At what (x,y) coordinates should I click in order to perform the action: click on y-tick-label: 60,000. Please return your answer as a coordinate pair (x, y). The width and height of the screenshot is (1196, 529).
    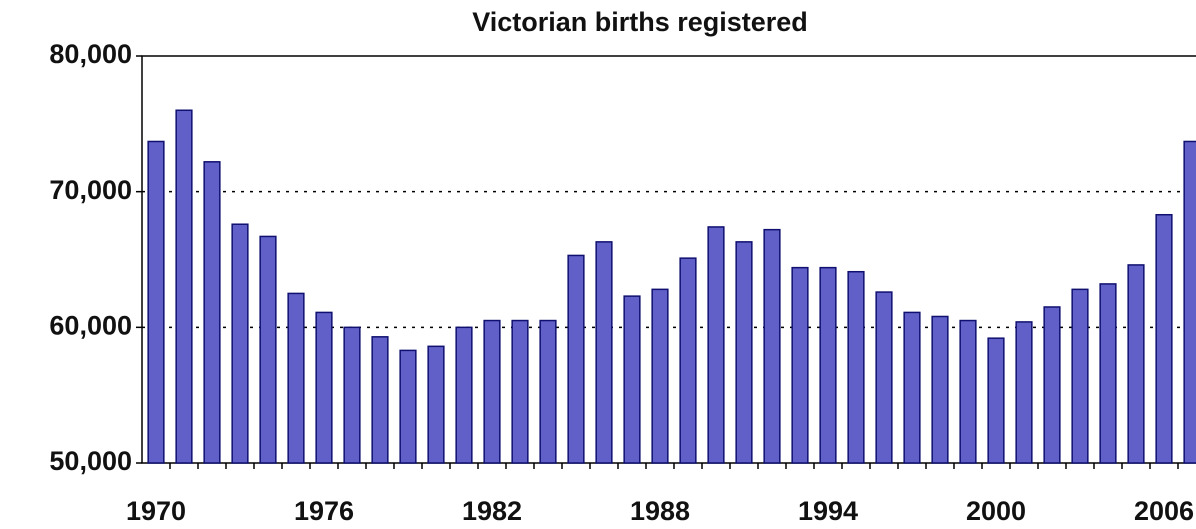
    Looking at the image, I should click on (90, 325).